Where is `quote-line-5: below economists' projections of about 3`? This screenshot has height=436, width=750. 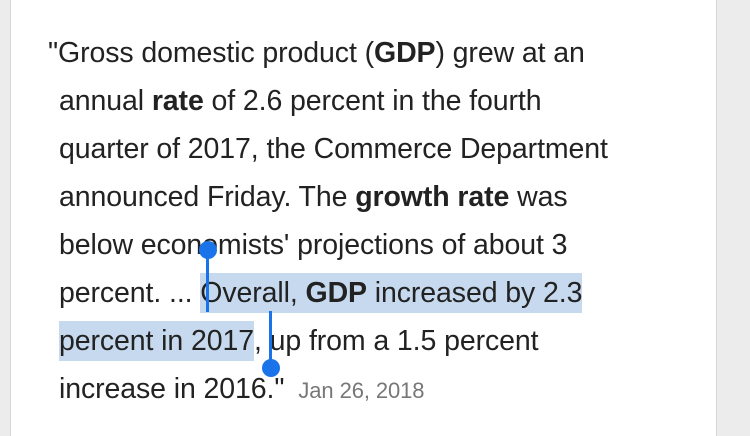 quote-line-5: below economists' projections of about 3 is located at coordinates (380, 245).